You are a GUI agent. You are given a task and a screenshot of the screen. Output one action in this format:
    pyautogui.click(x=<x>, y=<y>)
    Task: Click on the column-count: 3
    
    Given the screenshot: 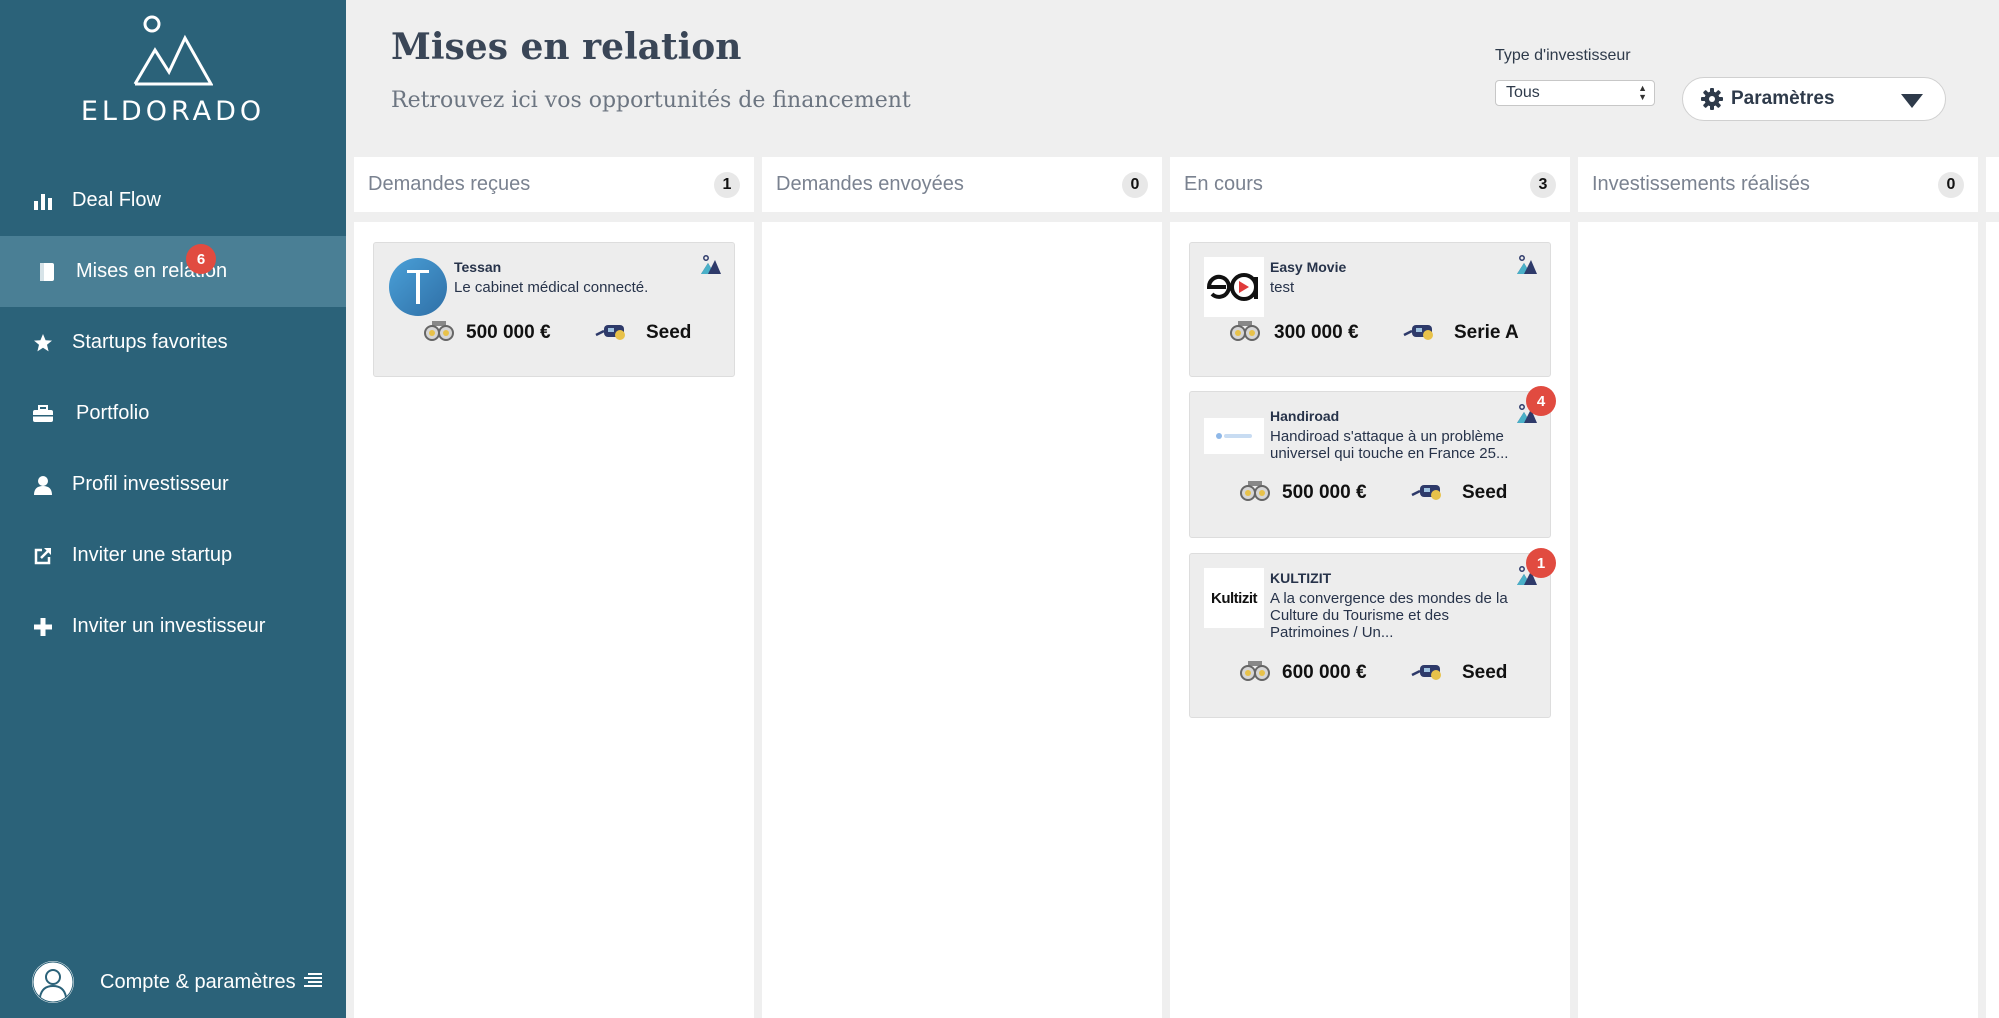 What is the action you would take?
    pyautogui.click(x=1543, y=184)
    